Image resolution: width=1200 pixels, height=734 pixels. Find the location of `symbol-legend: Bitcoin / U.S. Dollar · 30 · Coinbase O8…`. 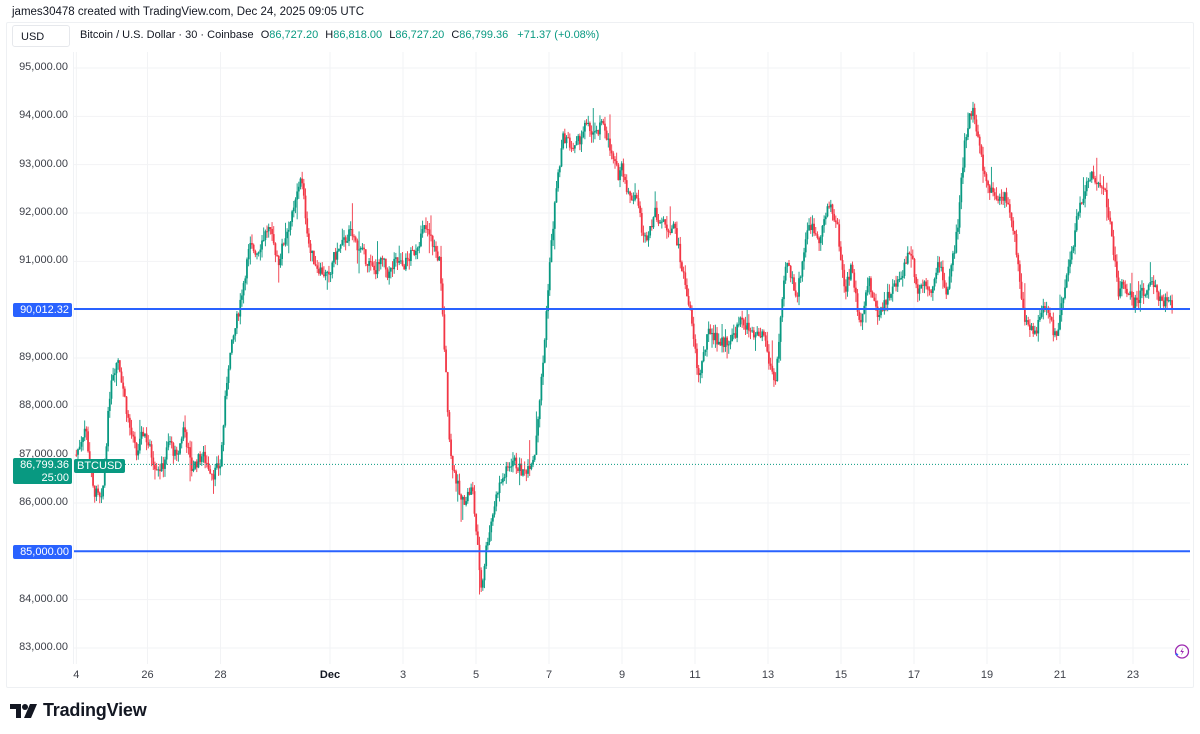

symbol-legend: Bitcoin / U.S. Dollar · 30 · Coinbase O8… is located at coordinates (339, 35).